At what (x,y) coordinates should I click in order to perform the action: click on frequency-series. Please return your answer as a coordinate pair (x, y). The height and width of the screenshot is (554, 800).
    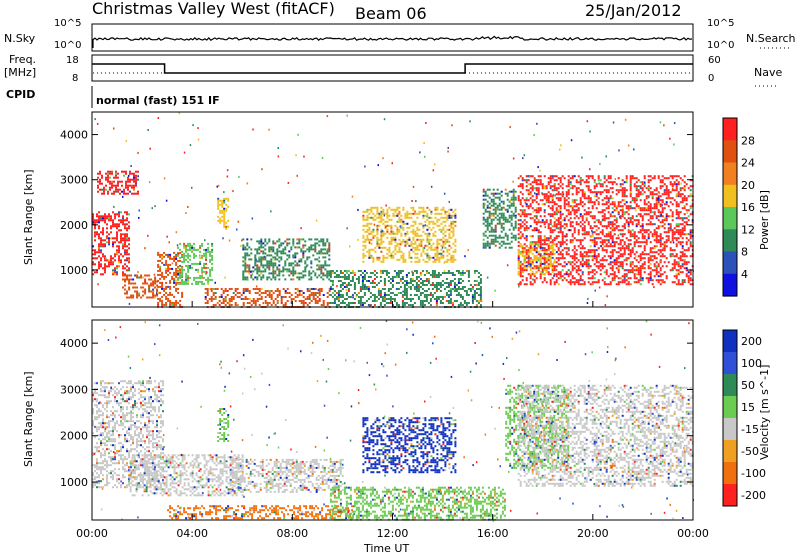
    Looking at the image, I should click on (392, 68).